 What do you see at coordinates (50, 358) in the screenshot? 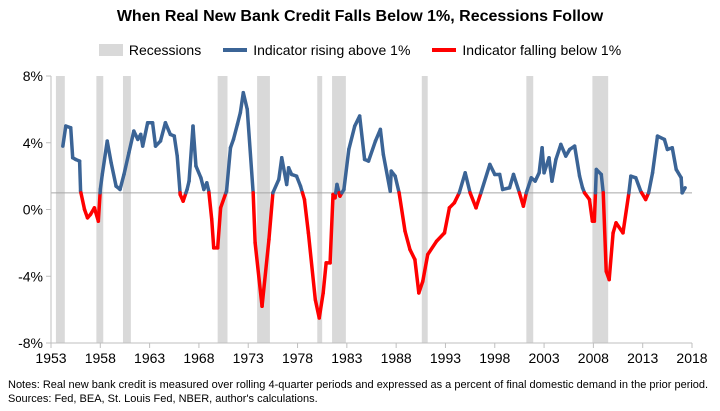
I see `x-tick-label: 1953` at bounding box center [50, 358].